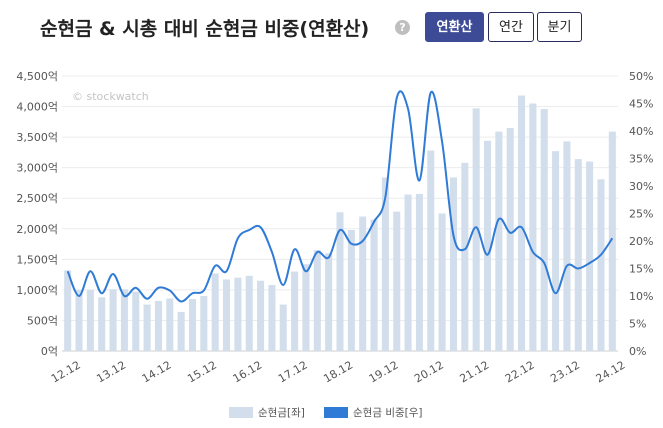 The image size is (663, 428). I want to click on y-right-tick-label: 45%, so click(641, 104).